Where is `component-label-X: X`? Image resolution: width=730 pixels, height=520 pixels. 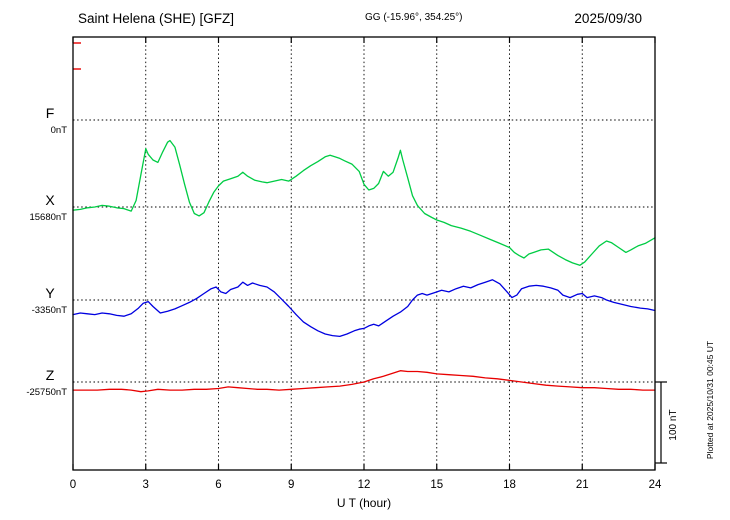
component-label-X: X is located at coordinates (50, 200).